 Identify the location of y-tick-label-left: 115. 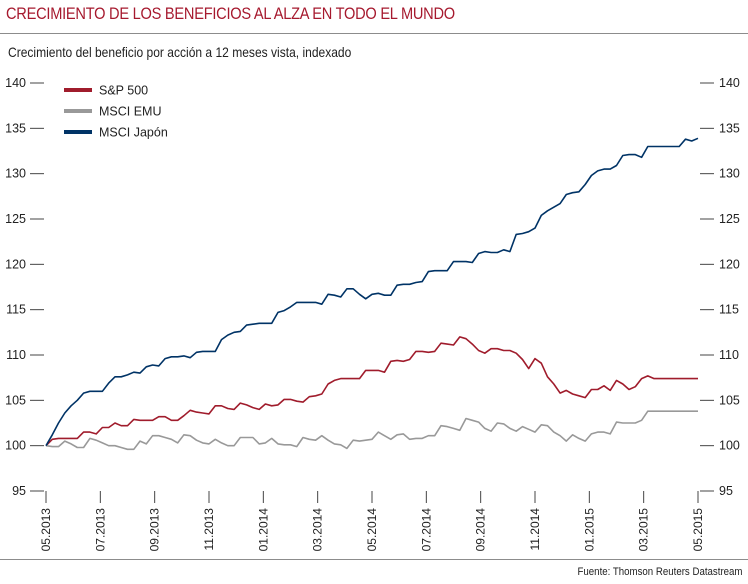
(16, 310).